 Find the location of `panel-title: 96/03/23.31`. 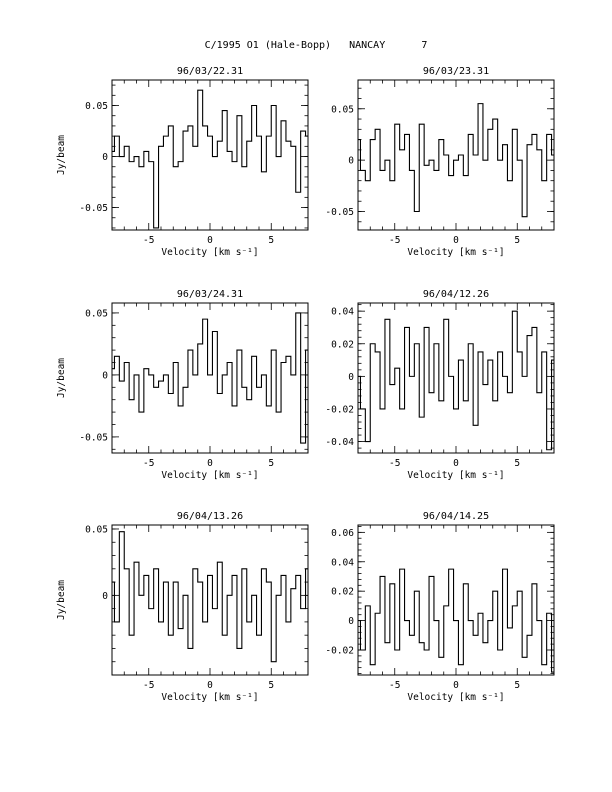

panel-title: 96/03/23.31 is located at coordinates (456, 71).